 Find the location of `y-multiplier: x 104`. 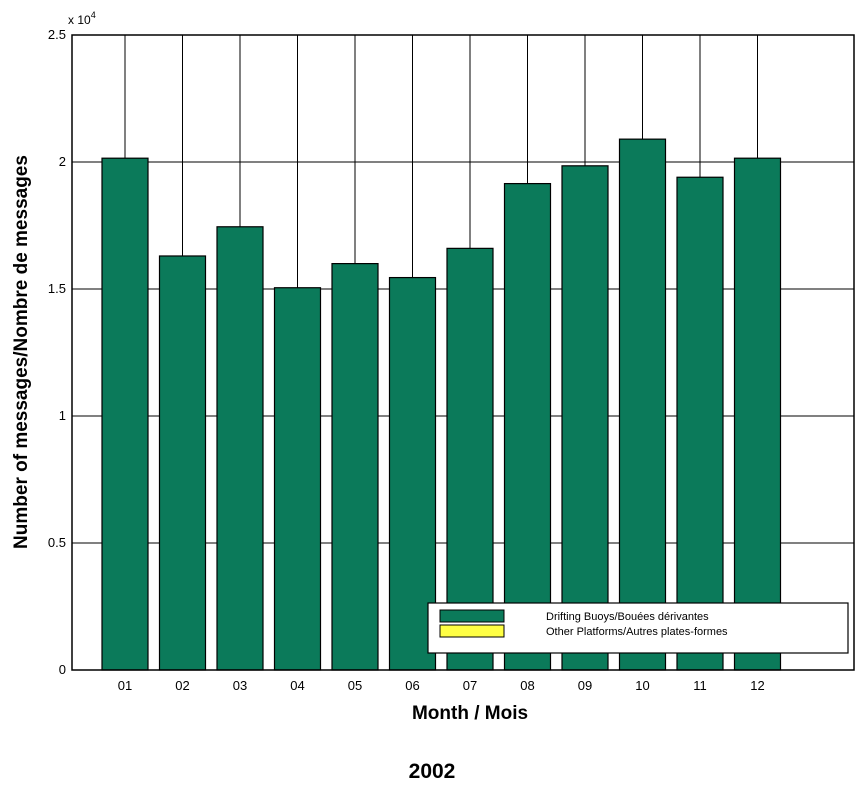

y-multiplier: x 104 is located at coordinates (82, 18).